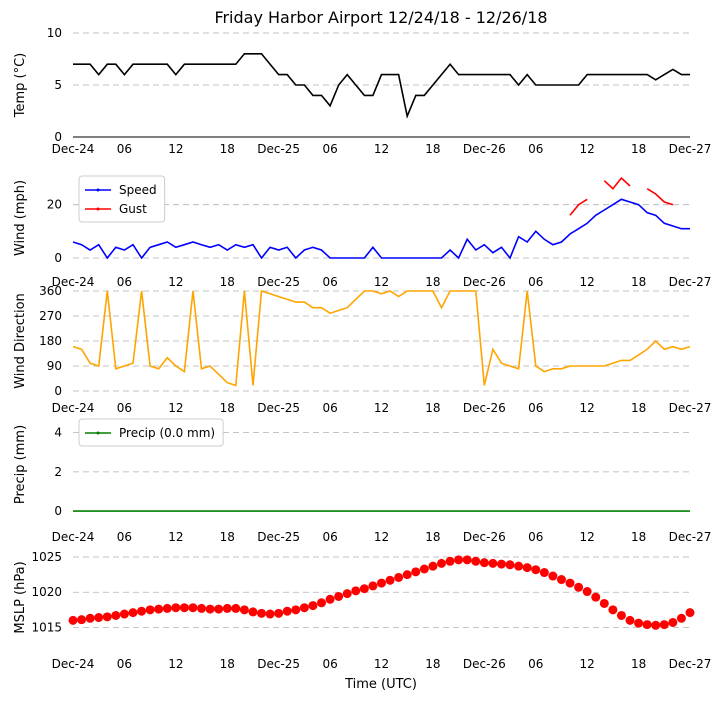 The height and width of the screenshot is (704, 722). What do you see at coordinates (380, 684) in the screenshot?
I see `x-axis-label: Time (UTC)` at bounding box center [380, 684].